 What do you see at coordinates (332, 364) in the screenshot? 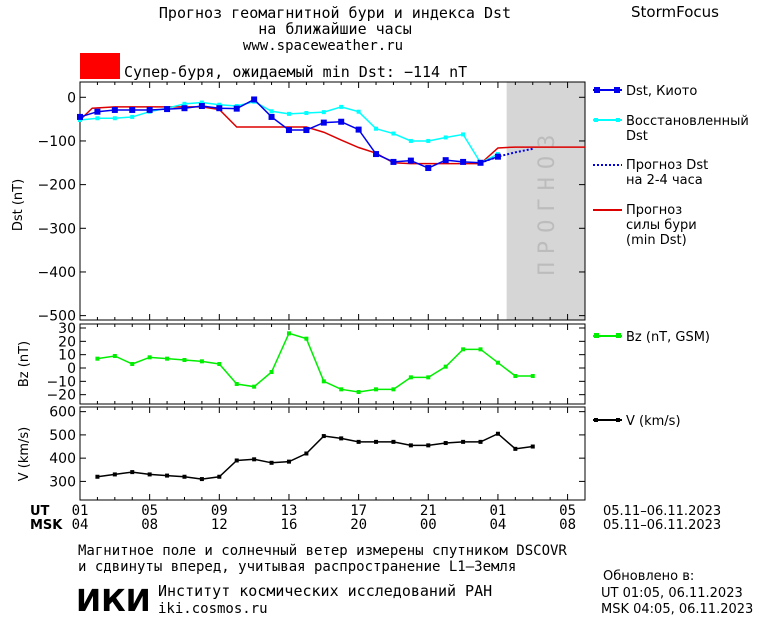
I see `bz-plot-frame` at bounding box center [332, 364].